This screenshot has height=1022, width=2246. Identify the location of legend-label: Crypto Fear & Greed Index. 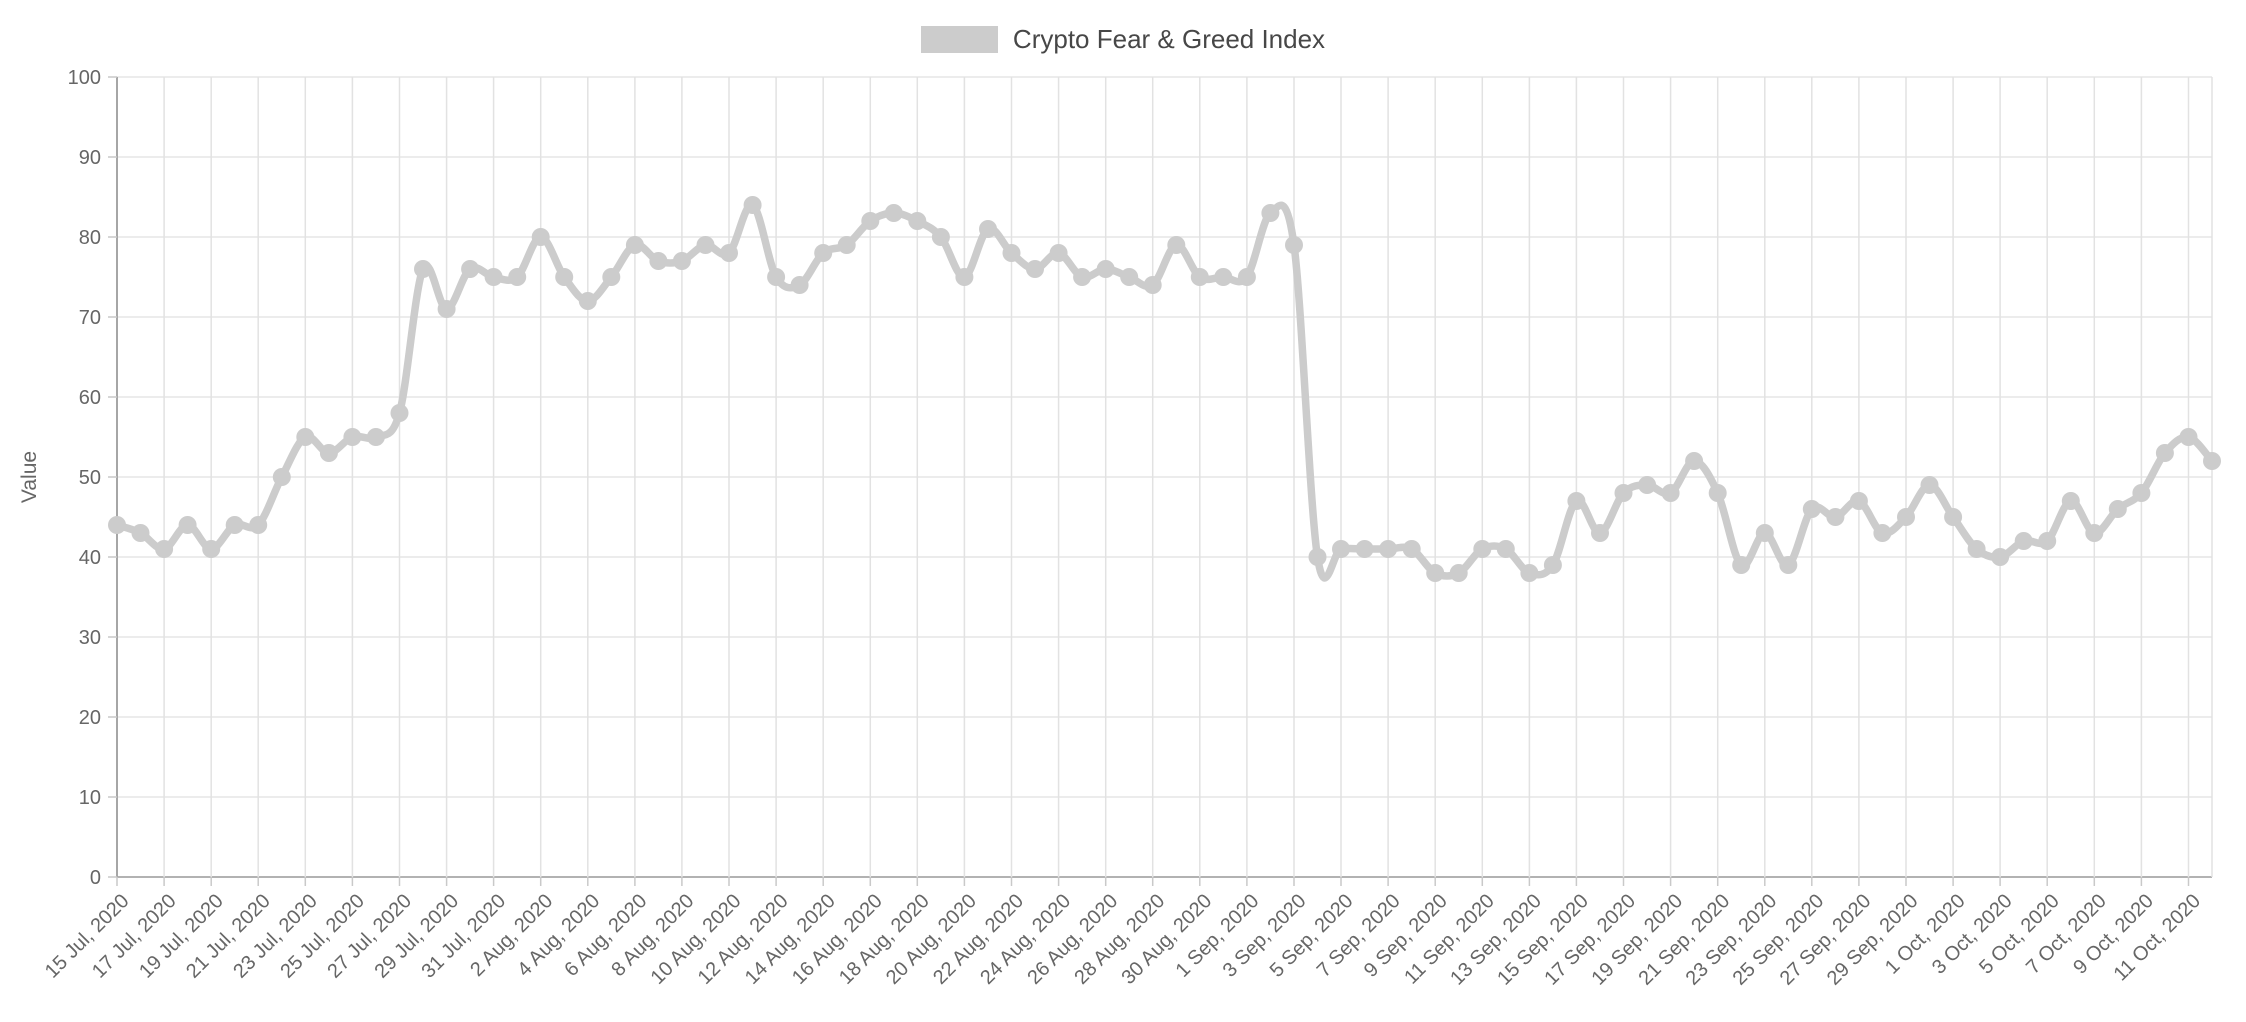
(1169, 39).